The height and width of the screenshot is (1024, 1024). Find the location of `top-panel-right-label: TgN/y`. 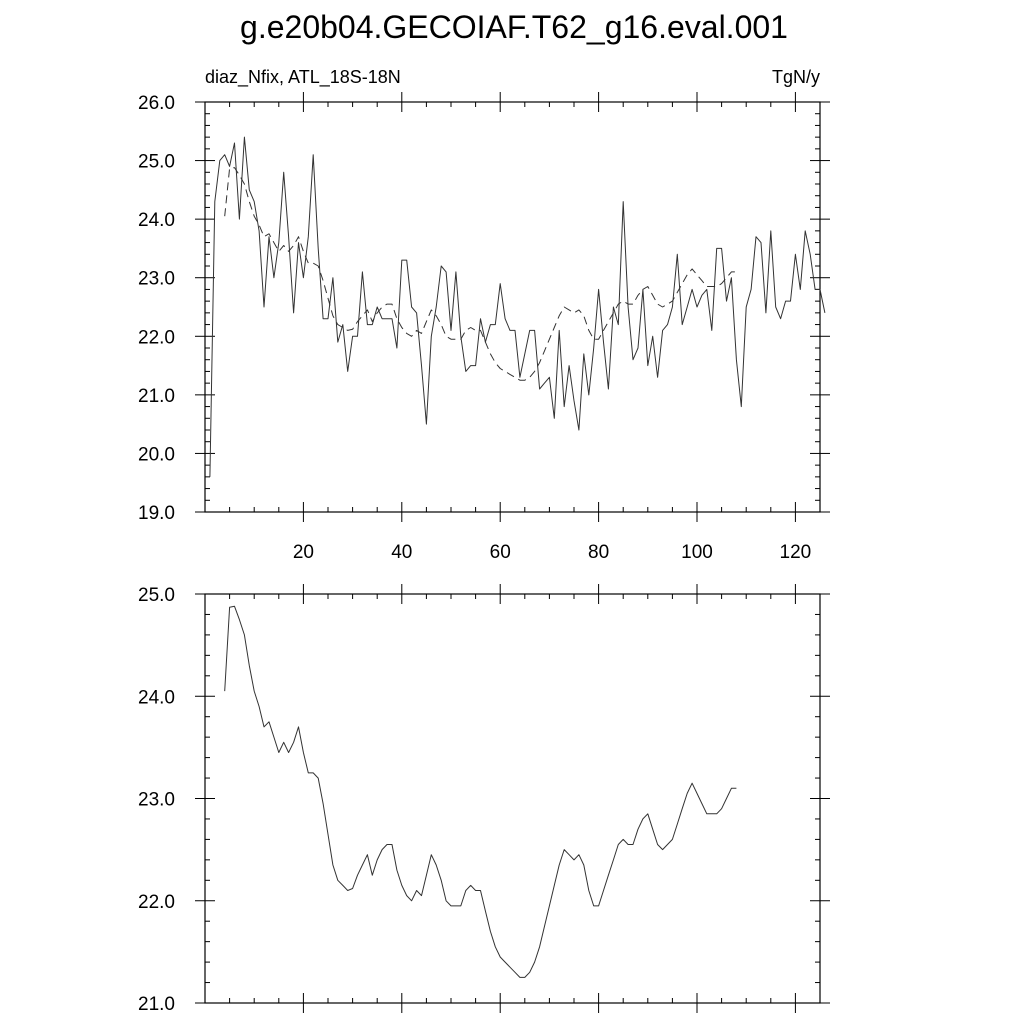

top-panel-right-label: TgN/y is located at coordinates (796, 77).